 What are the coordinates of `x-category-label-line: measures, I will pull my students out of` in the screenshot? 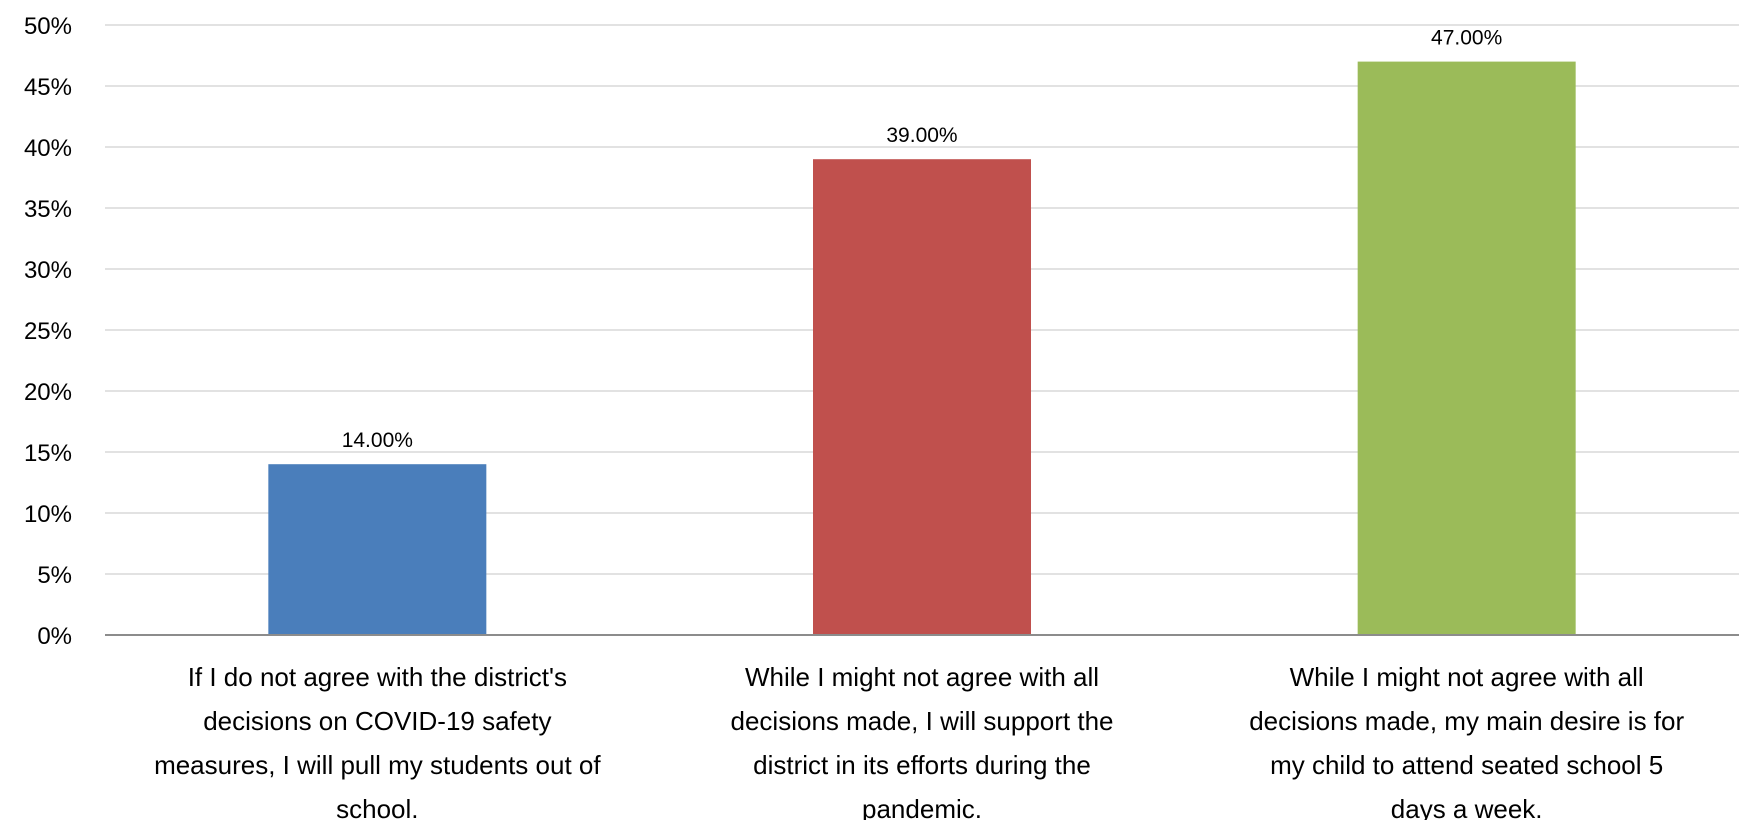 It's located at (377, 765).